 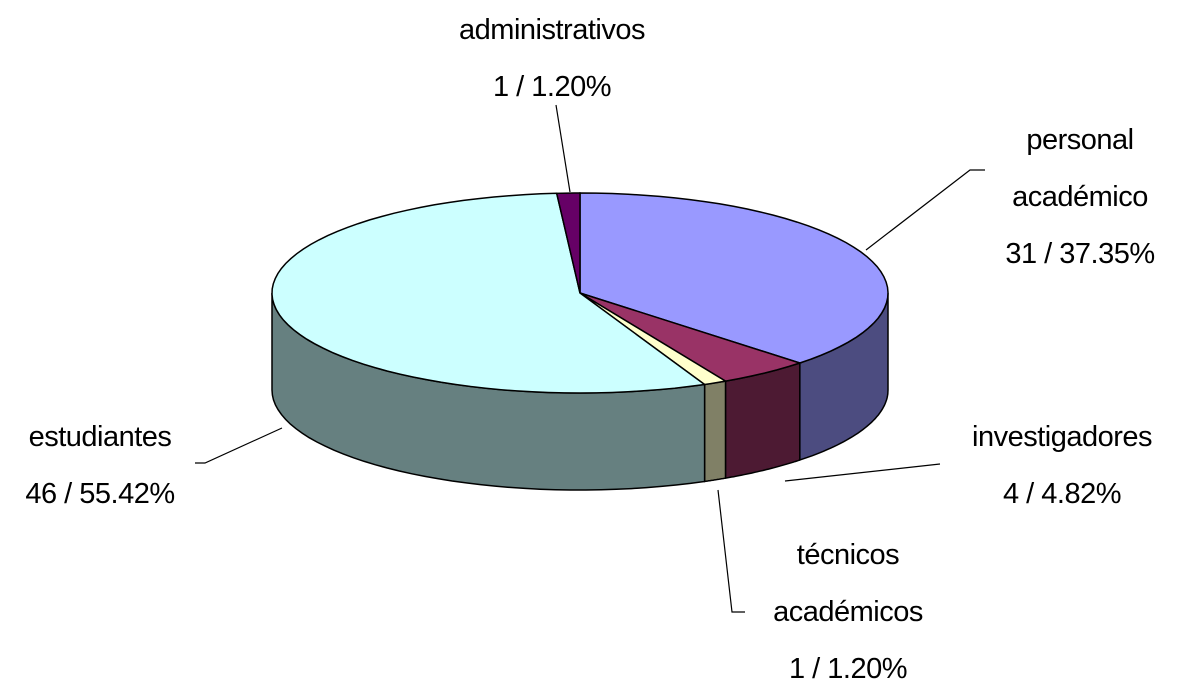 I want to click on category-label: estudiantes, so click(x=100, y=437).